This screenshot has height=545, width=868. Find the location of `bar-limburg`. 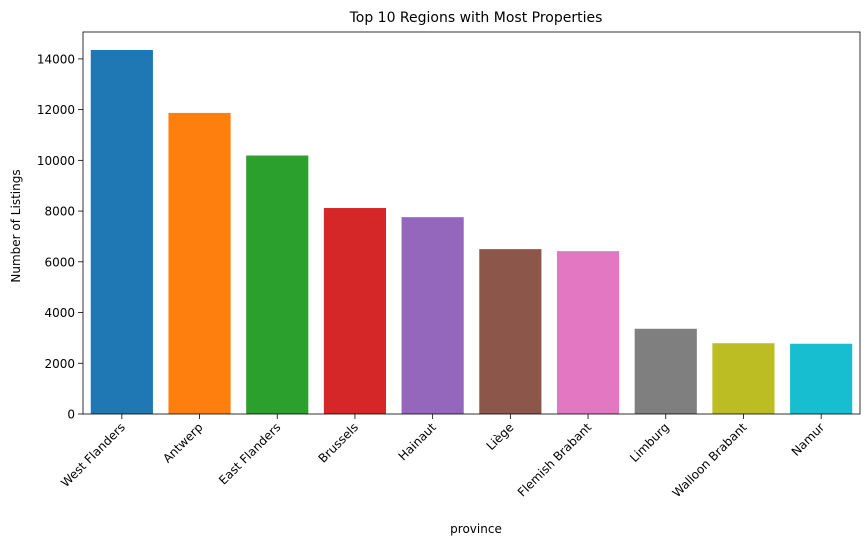

bar-limburg is located at coordinates (665, 371).